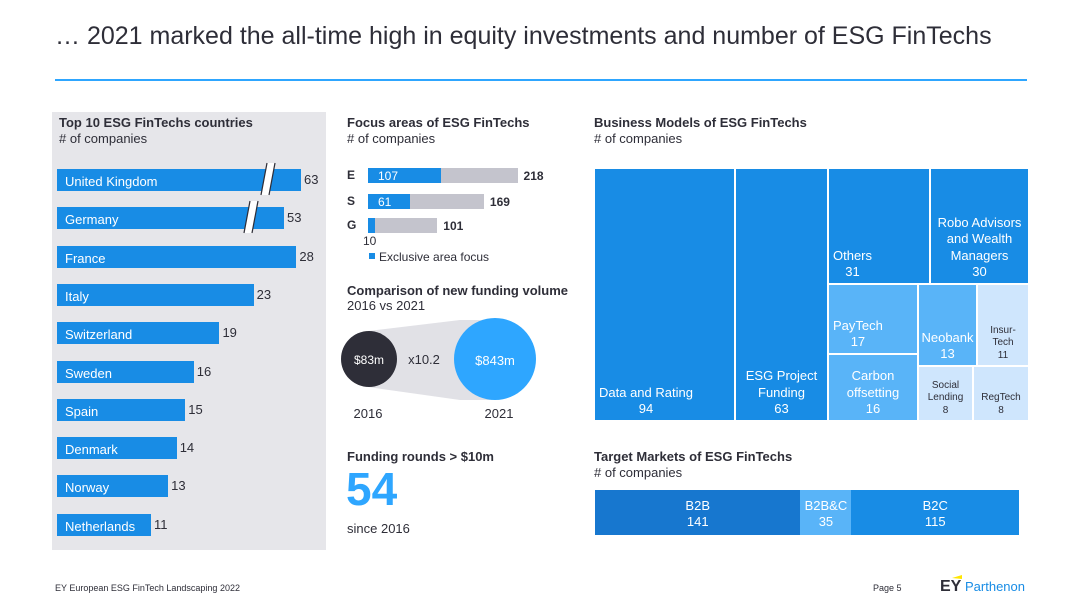 The image size is (1080, 608). Describe the element at coordinates (873, 392) in the screenshot. I see `treemap-label-line: offsetting` at that location.